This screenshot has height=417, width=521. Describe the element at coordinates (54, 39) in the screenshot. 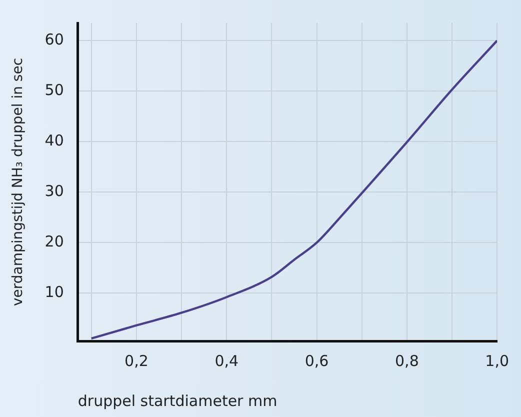

I see `y-tick-label: 60` at that location.